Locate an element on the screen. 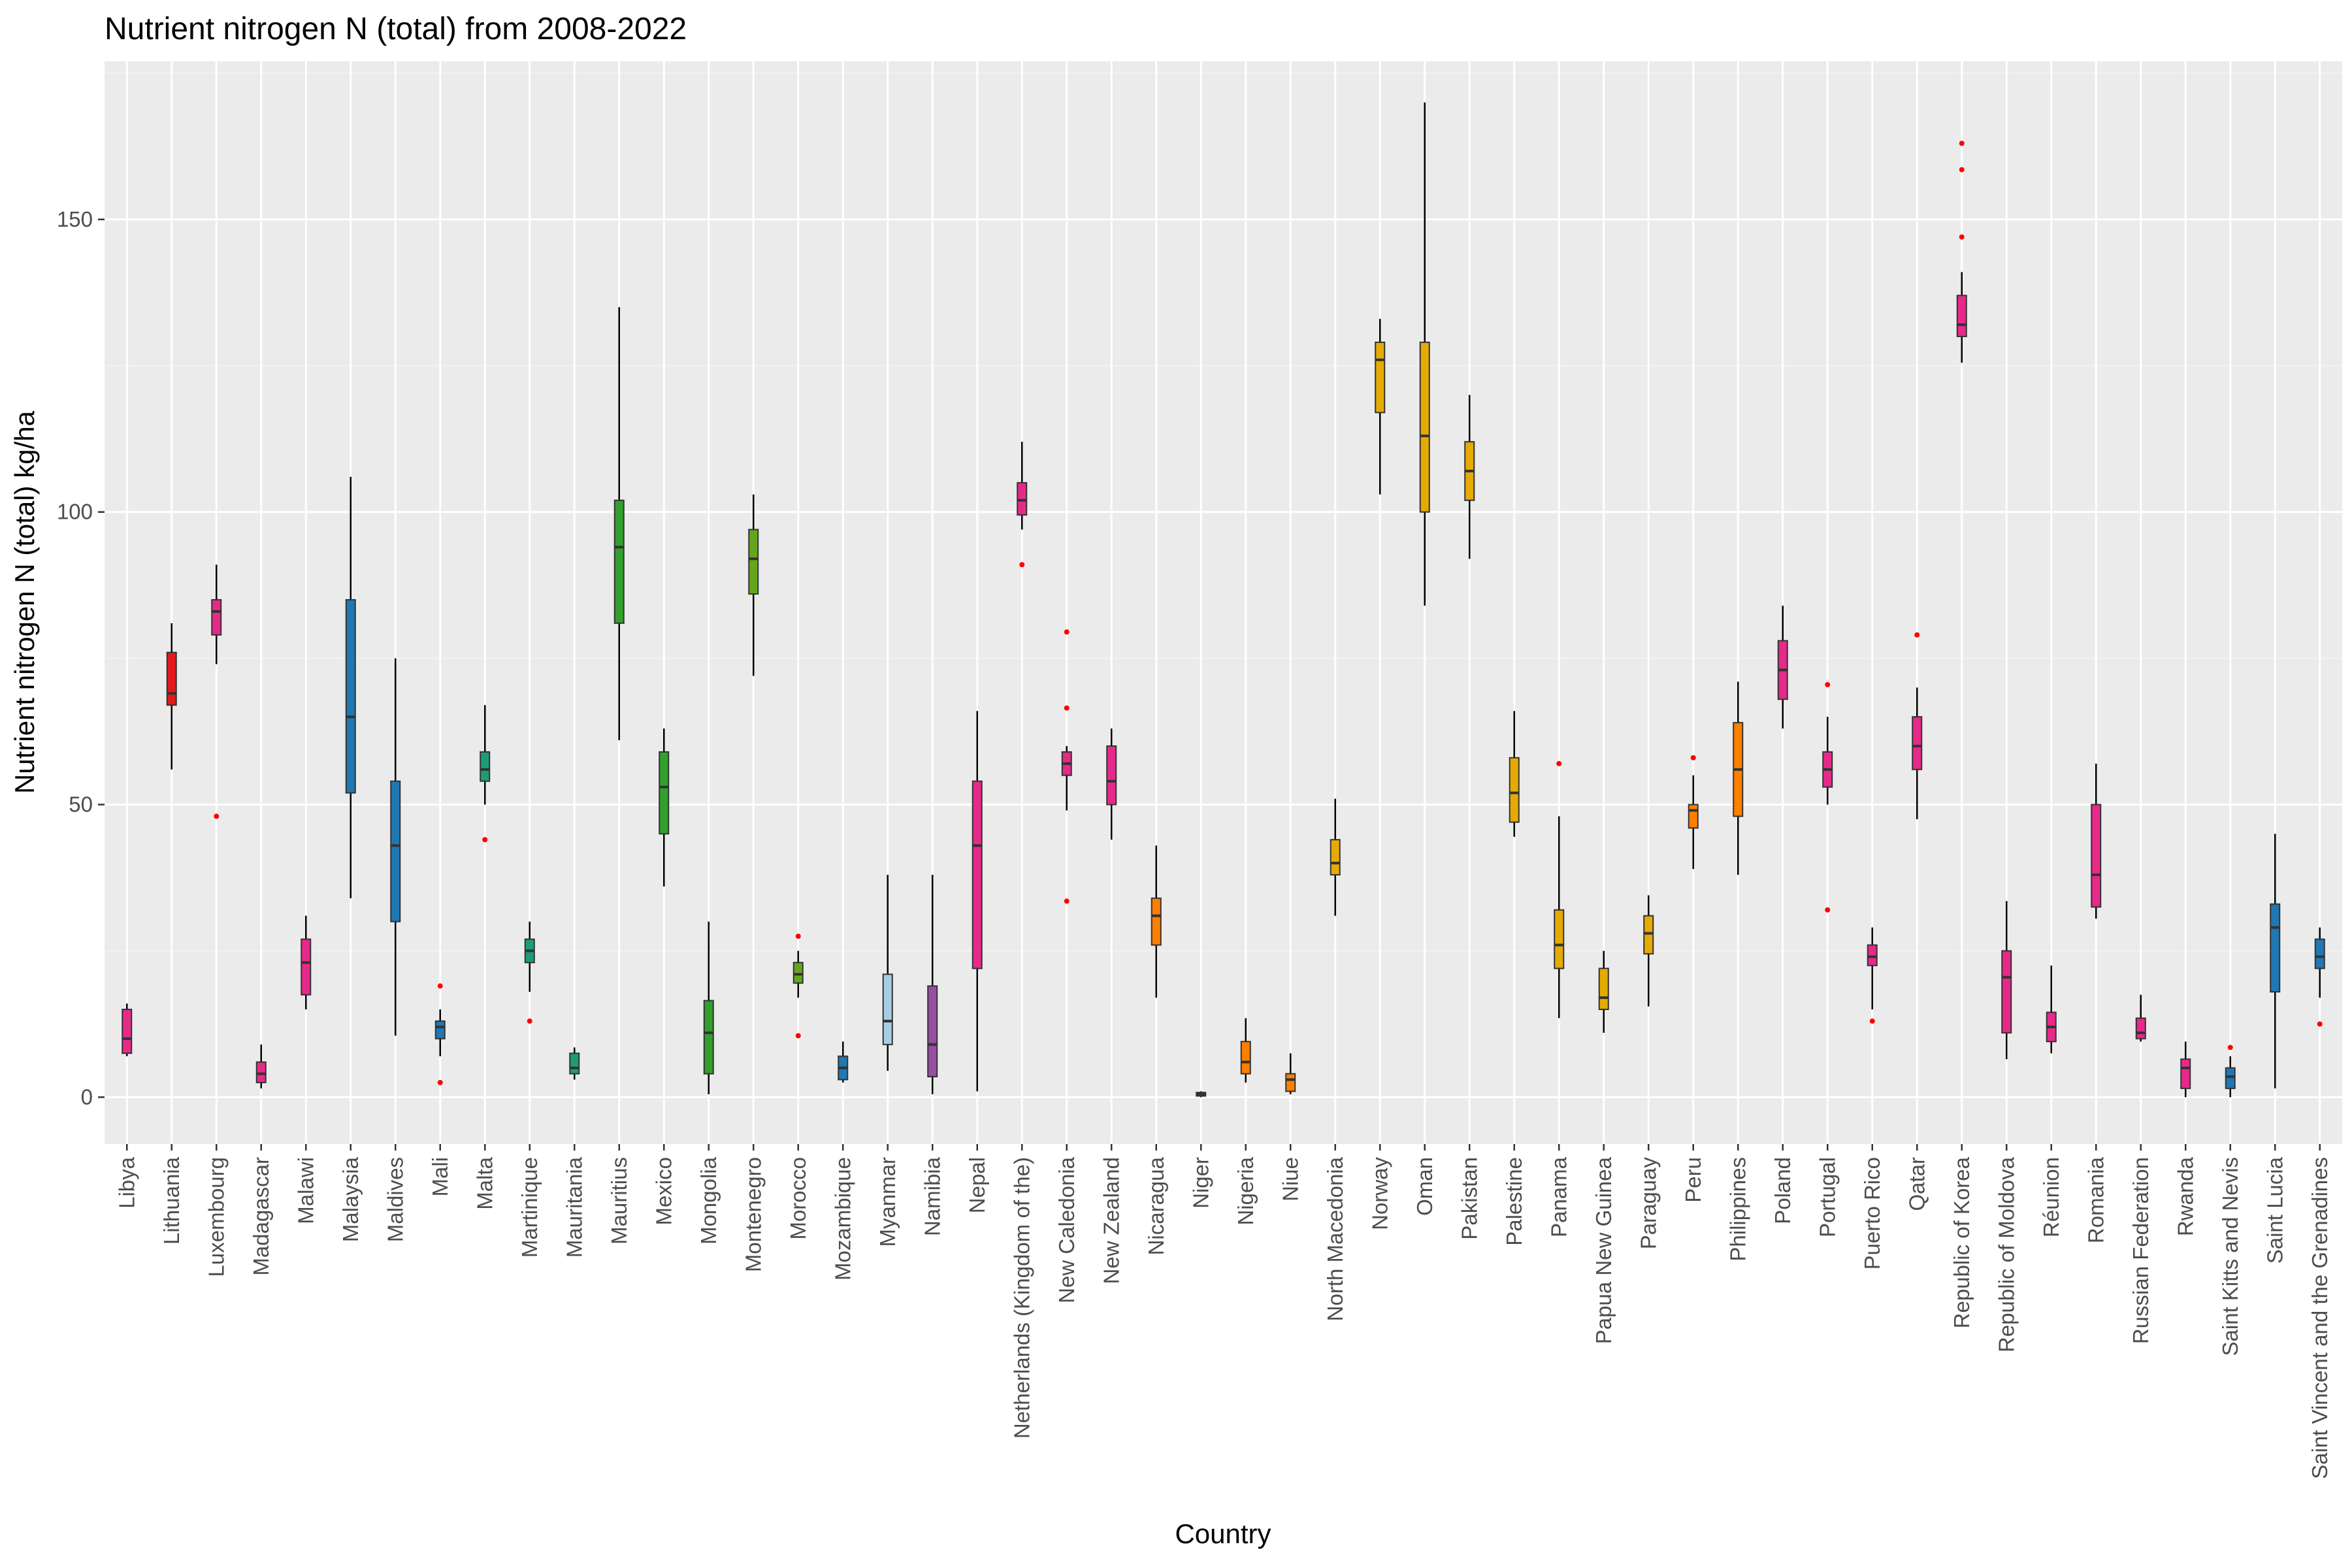 The width and height of the screenshot is (2352, 1568). box-north-macedonia is located at coordinates (1335, 857).